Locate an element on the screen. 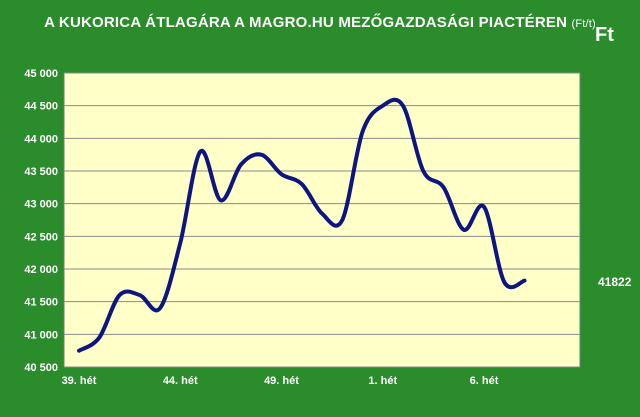 Image resolution: width=640 pixels, height=417 pixels. y-tick-label: 40 500 is located at coordinates (41, 368).